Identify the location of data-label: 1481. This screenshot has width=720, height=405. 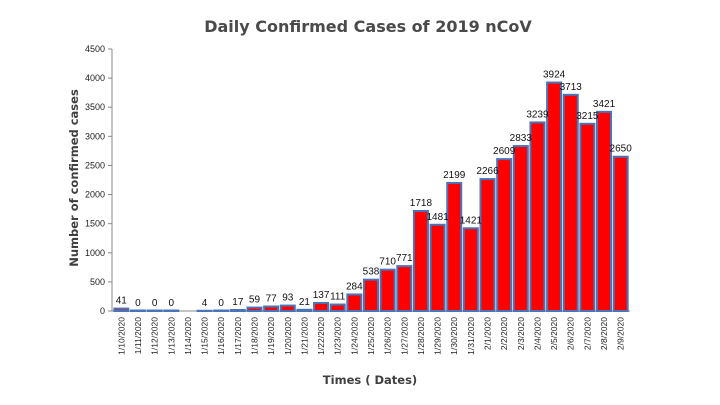
(437, 217).